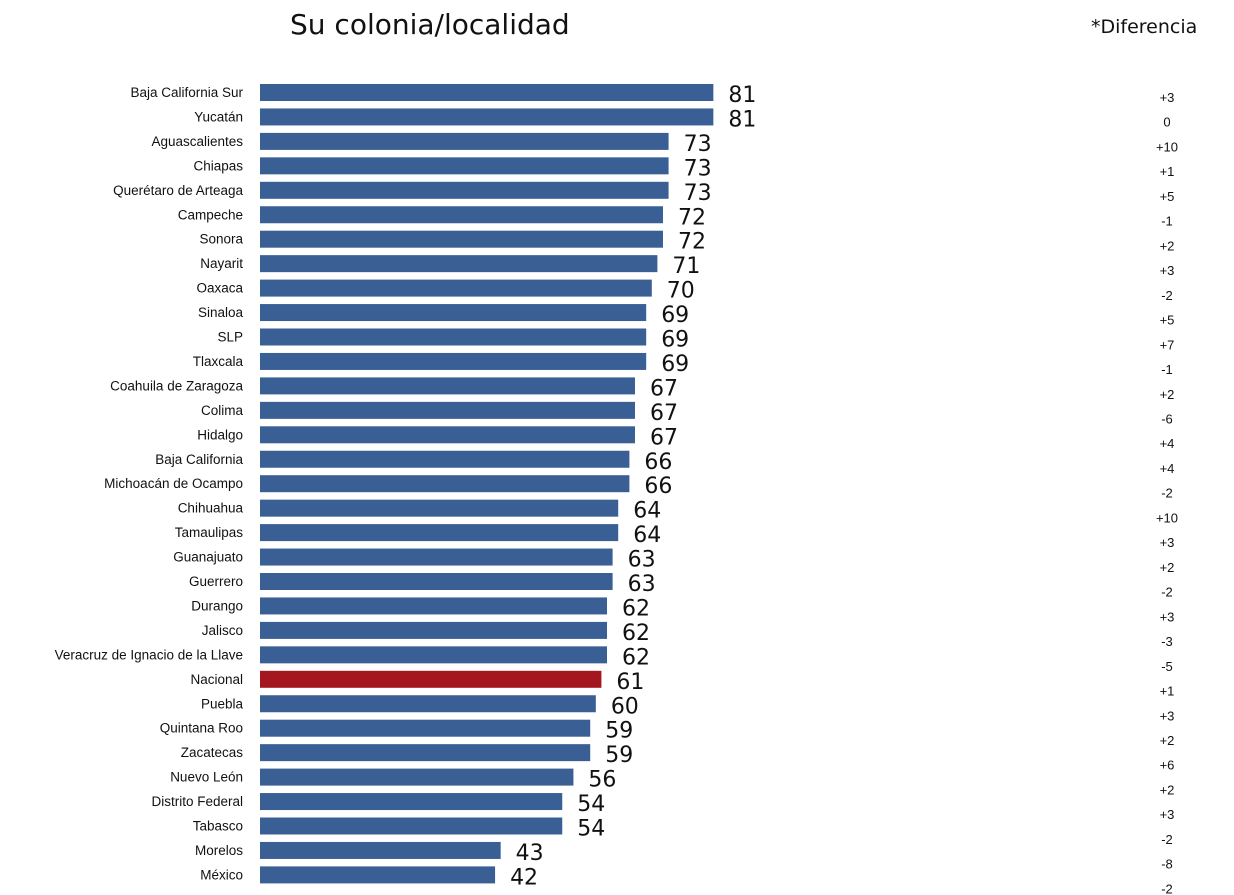 The image size is (1234, 895). Describe the element at coordinates (530, 853) in the screenshot. I see `data-label: 43` at that location.